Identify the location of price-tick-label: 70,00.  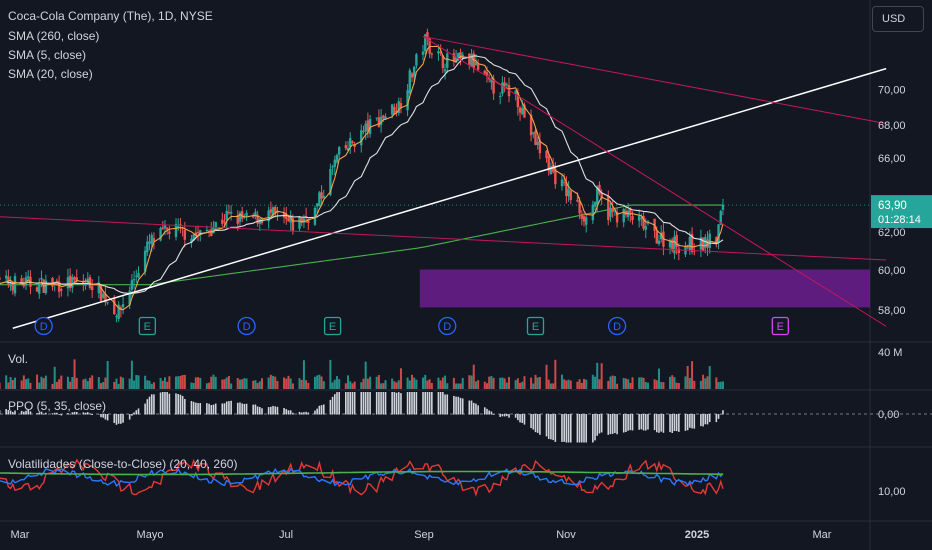
(892, 91).